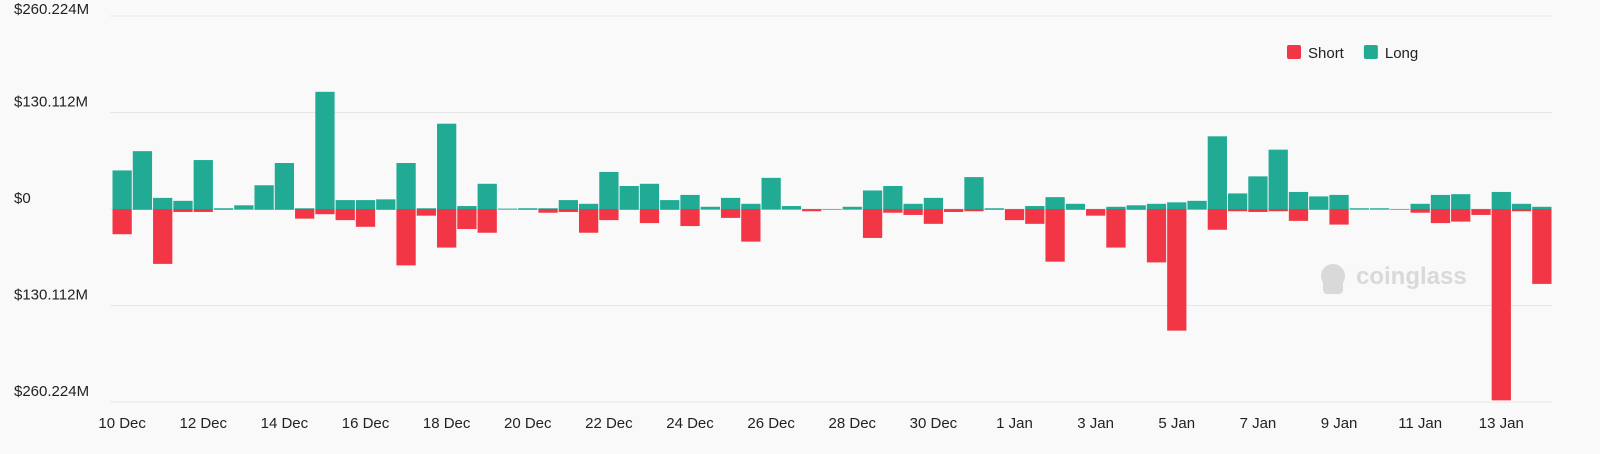  Describe the element at coordinates (1339, 423) in the screenshot. I see `x-tick-label: 9 Jan` at that location.